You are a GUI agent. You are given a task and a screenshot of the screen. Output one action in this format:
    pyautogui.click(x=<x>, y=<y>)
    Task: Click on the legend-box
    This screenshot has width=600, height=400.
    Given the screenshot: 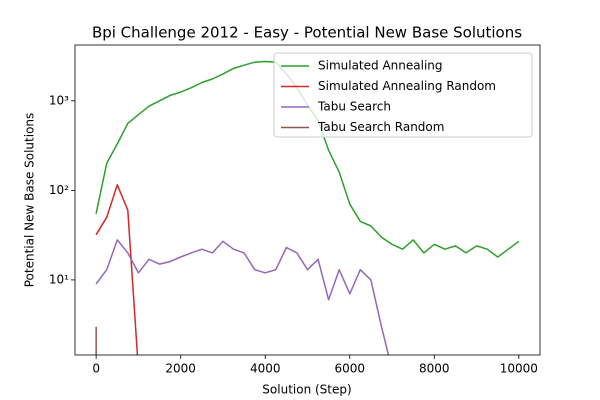 What is the action you would take?
    pyautogui.click(x=403, y=95)
    